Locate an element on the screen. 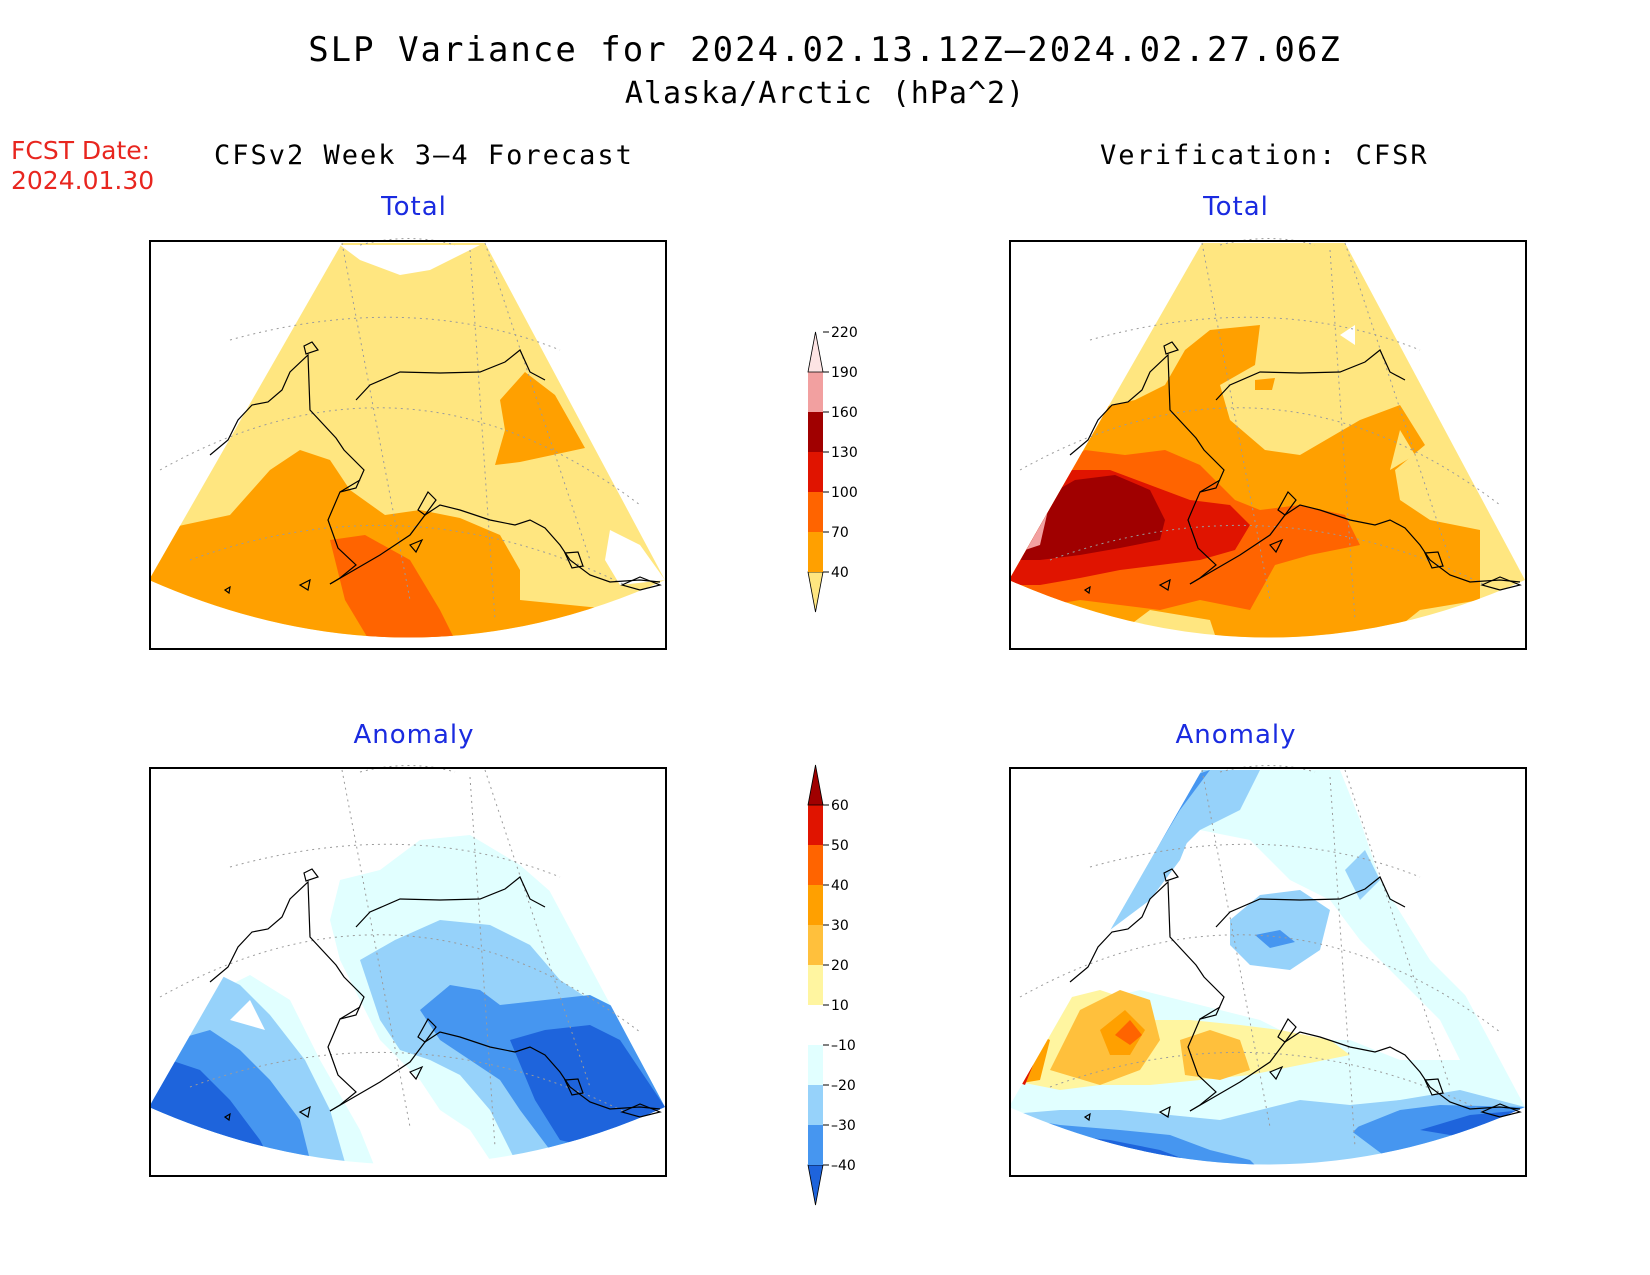 The image size is (1650, 1275). anomaly-colorbar-tick-label: 20 is located at coordinates (840, 966).